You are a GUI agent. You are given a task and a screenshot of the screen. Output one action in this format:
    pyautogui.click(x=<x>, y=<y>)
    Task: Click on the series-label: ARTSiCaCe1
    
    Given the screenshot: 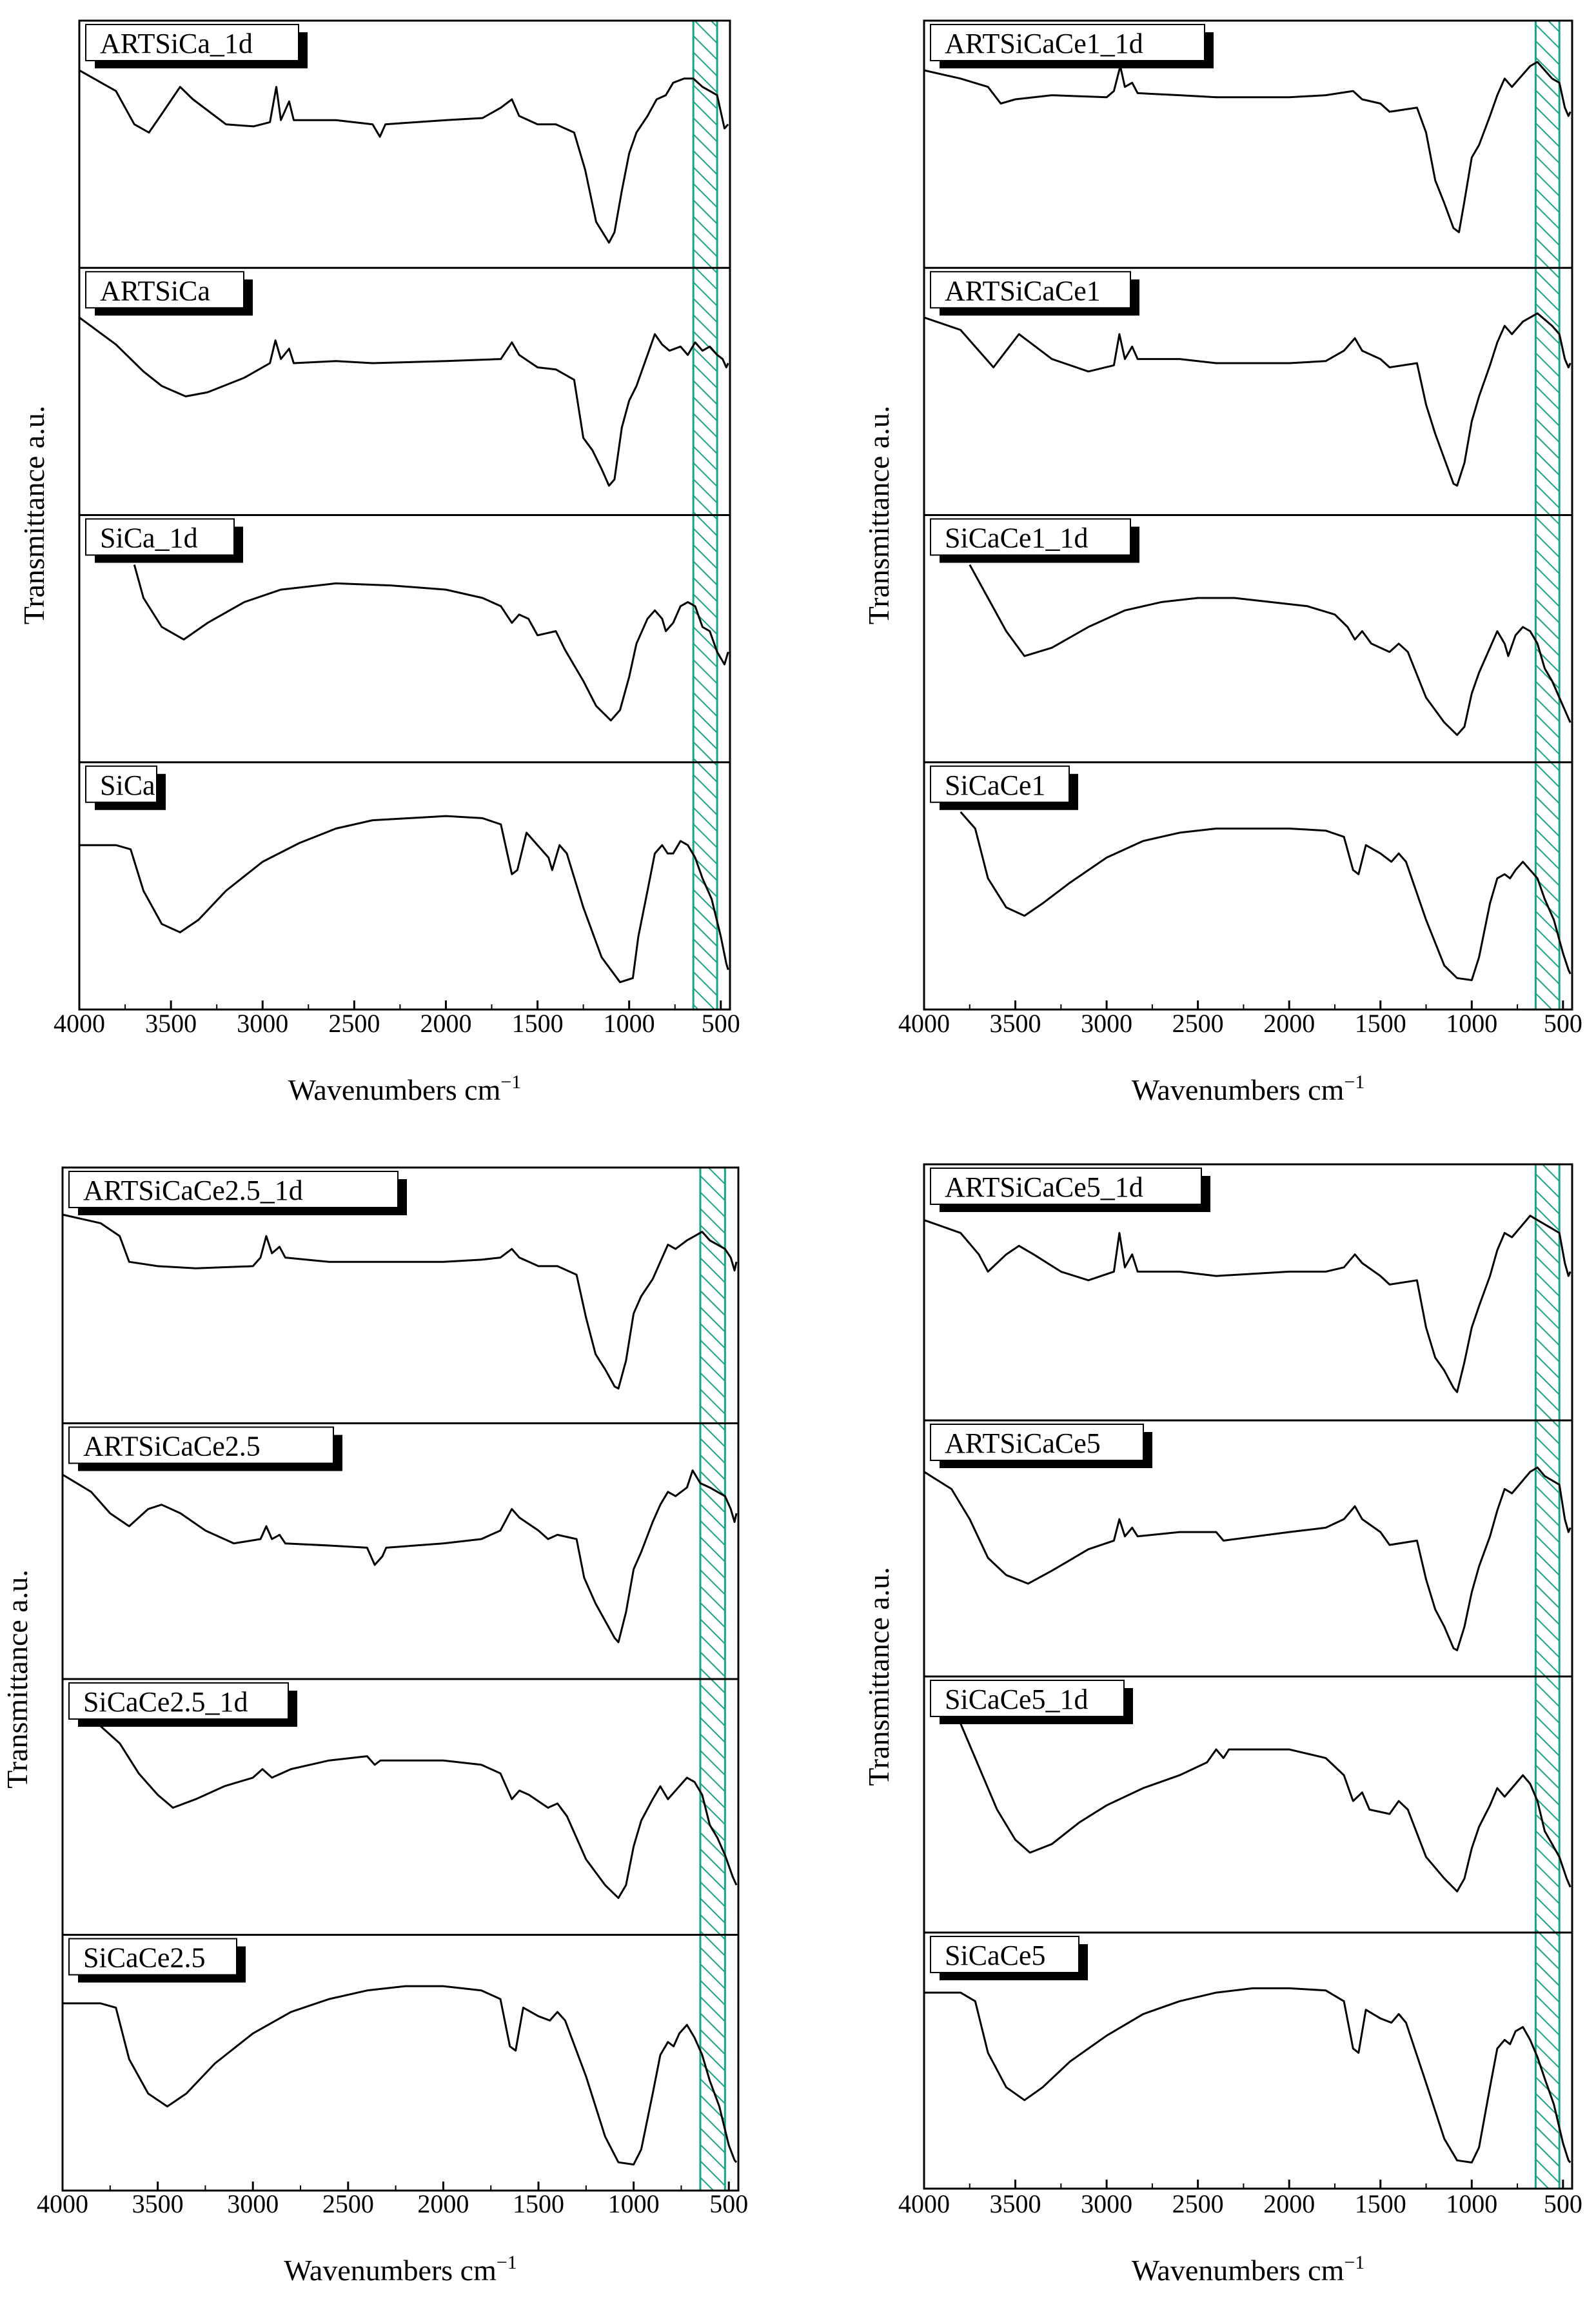 What is the action you would take?
    pyautogui.click(x=1023, y=290)
    